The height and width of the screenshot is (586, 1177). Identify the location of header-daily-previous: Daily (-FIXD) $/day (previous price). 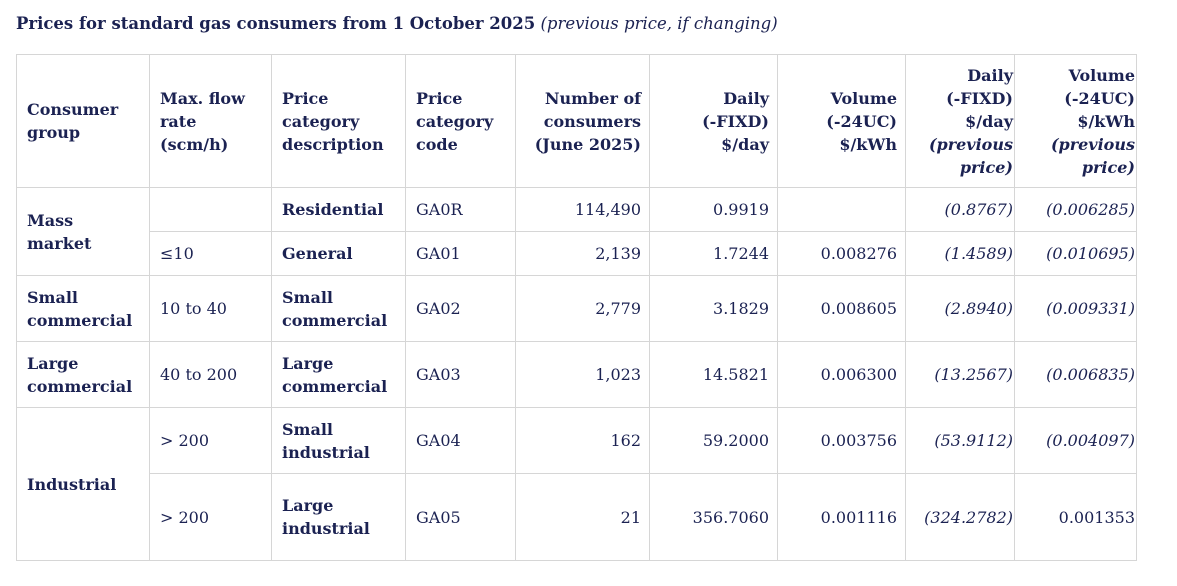
(960, 121).